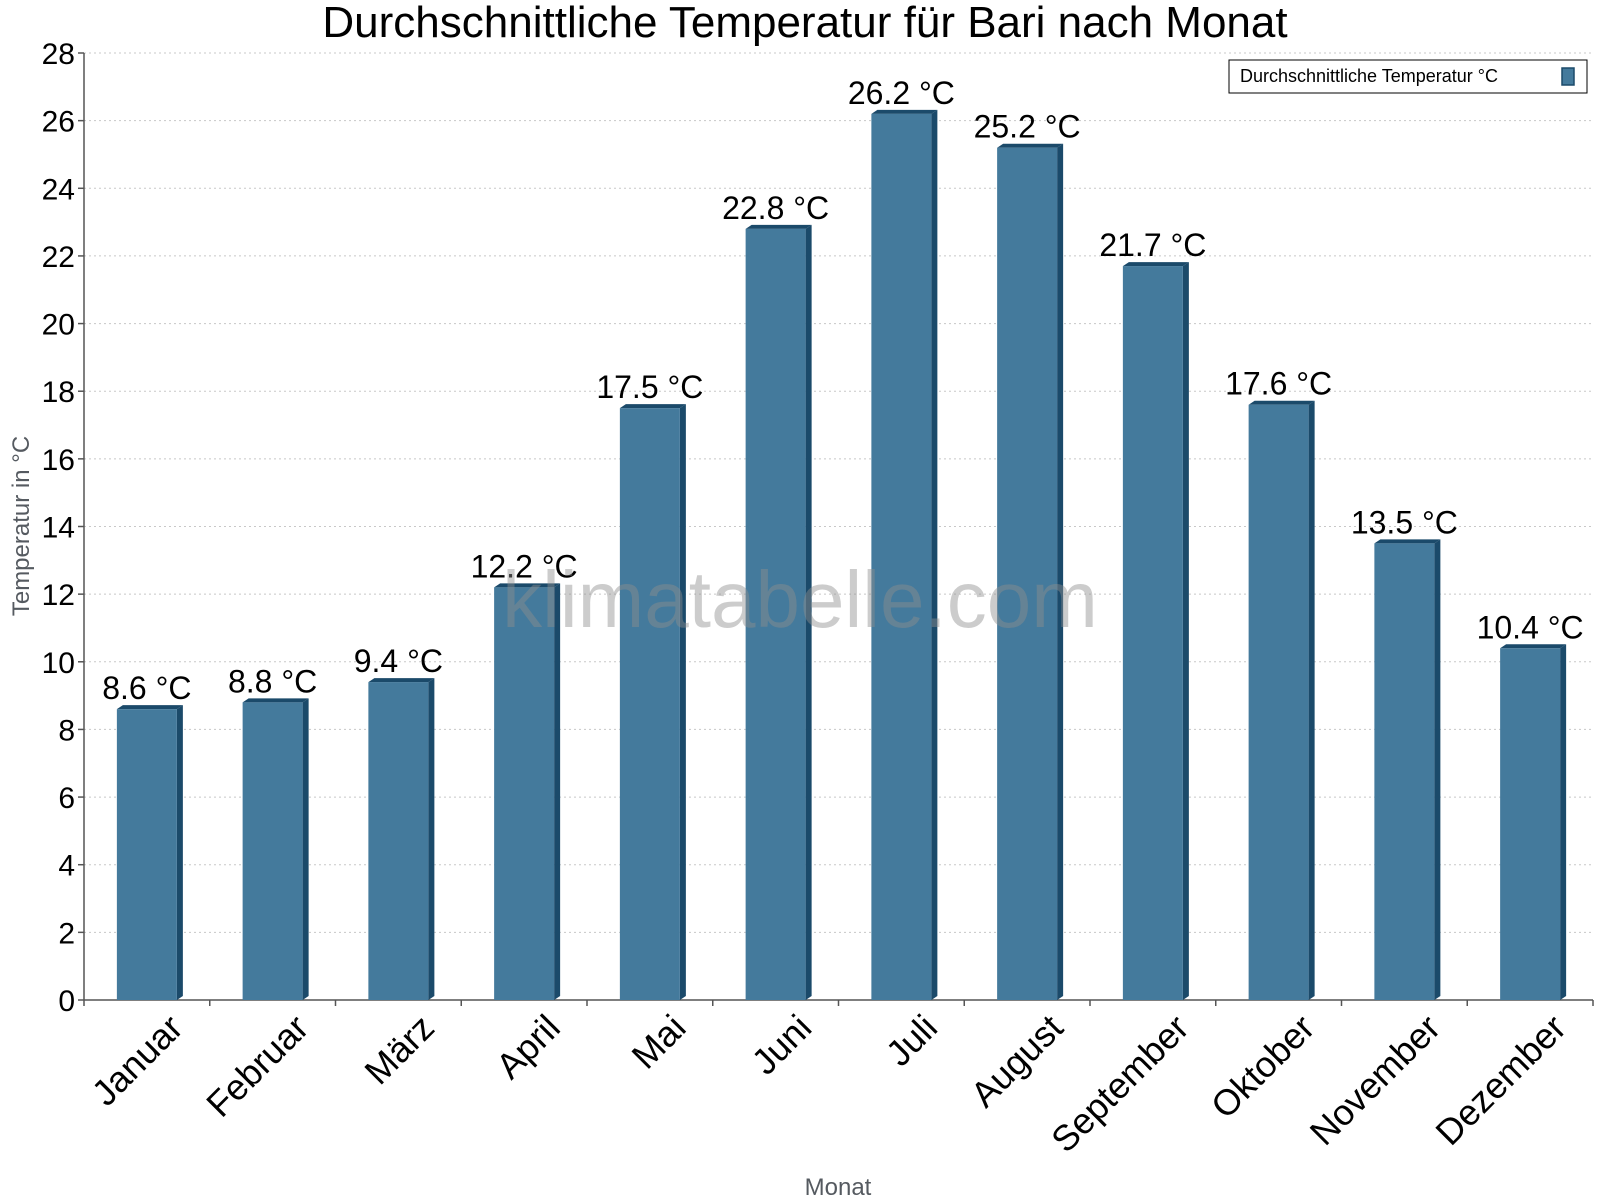 The image size is (1600, 1200). Describe the element at coordinates (58, 392) in the screenshot. I see `y-tick-label: 18` at that location.